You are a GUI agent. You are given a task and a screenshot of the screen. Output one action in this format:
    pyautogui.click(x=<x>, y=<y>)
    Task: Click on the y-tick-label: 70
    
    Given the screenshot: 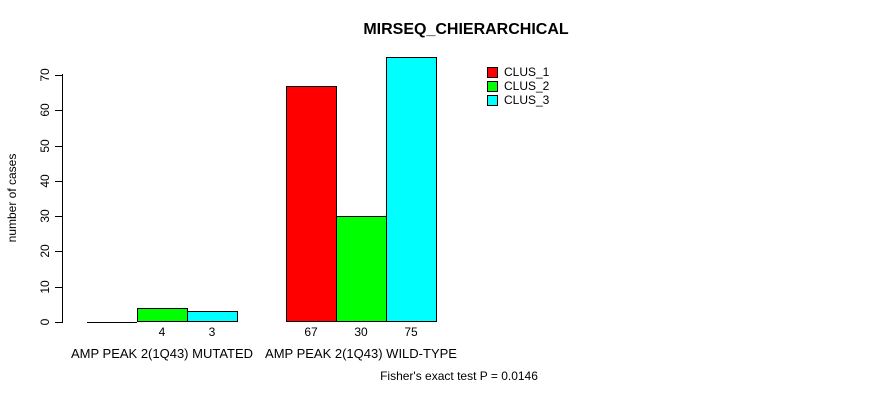 What is the action you would take?
    pyautogui.click(x=45, y=75)
    